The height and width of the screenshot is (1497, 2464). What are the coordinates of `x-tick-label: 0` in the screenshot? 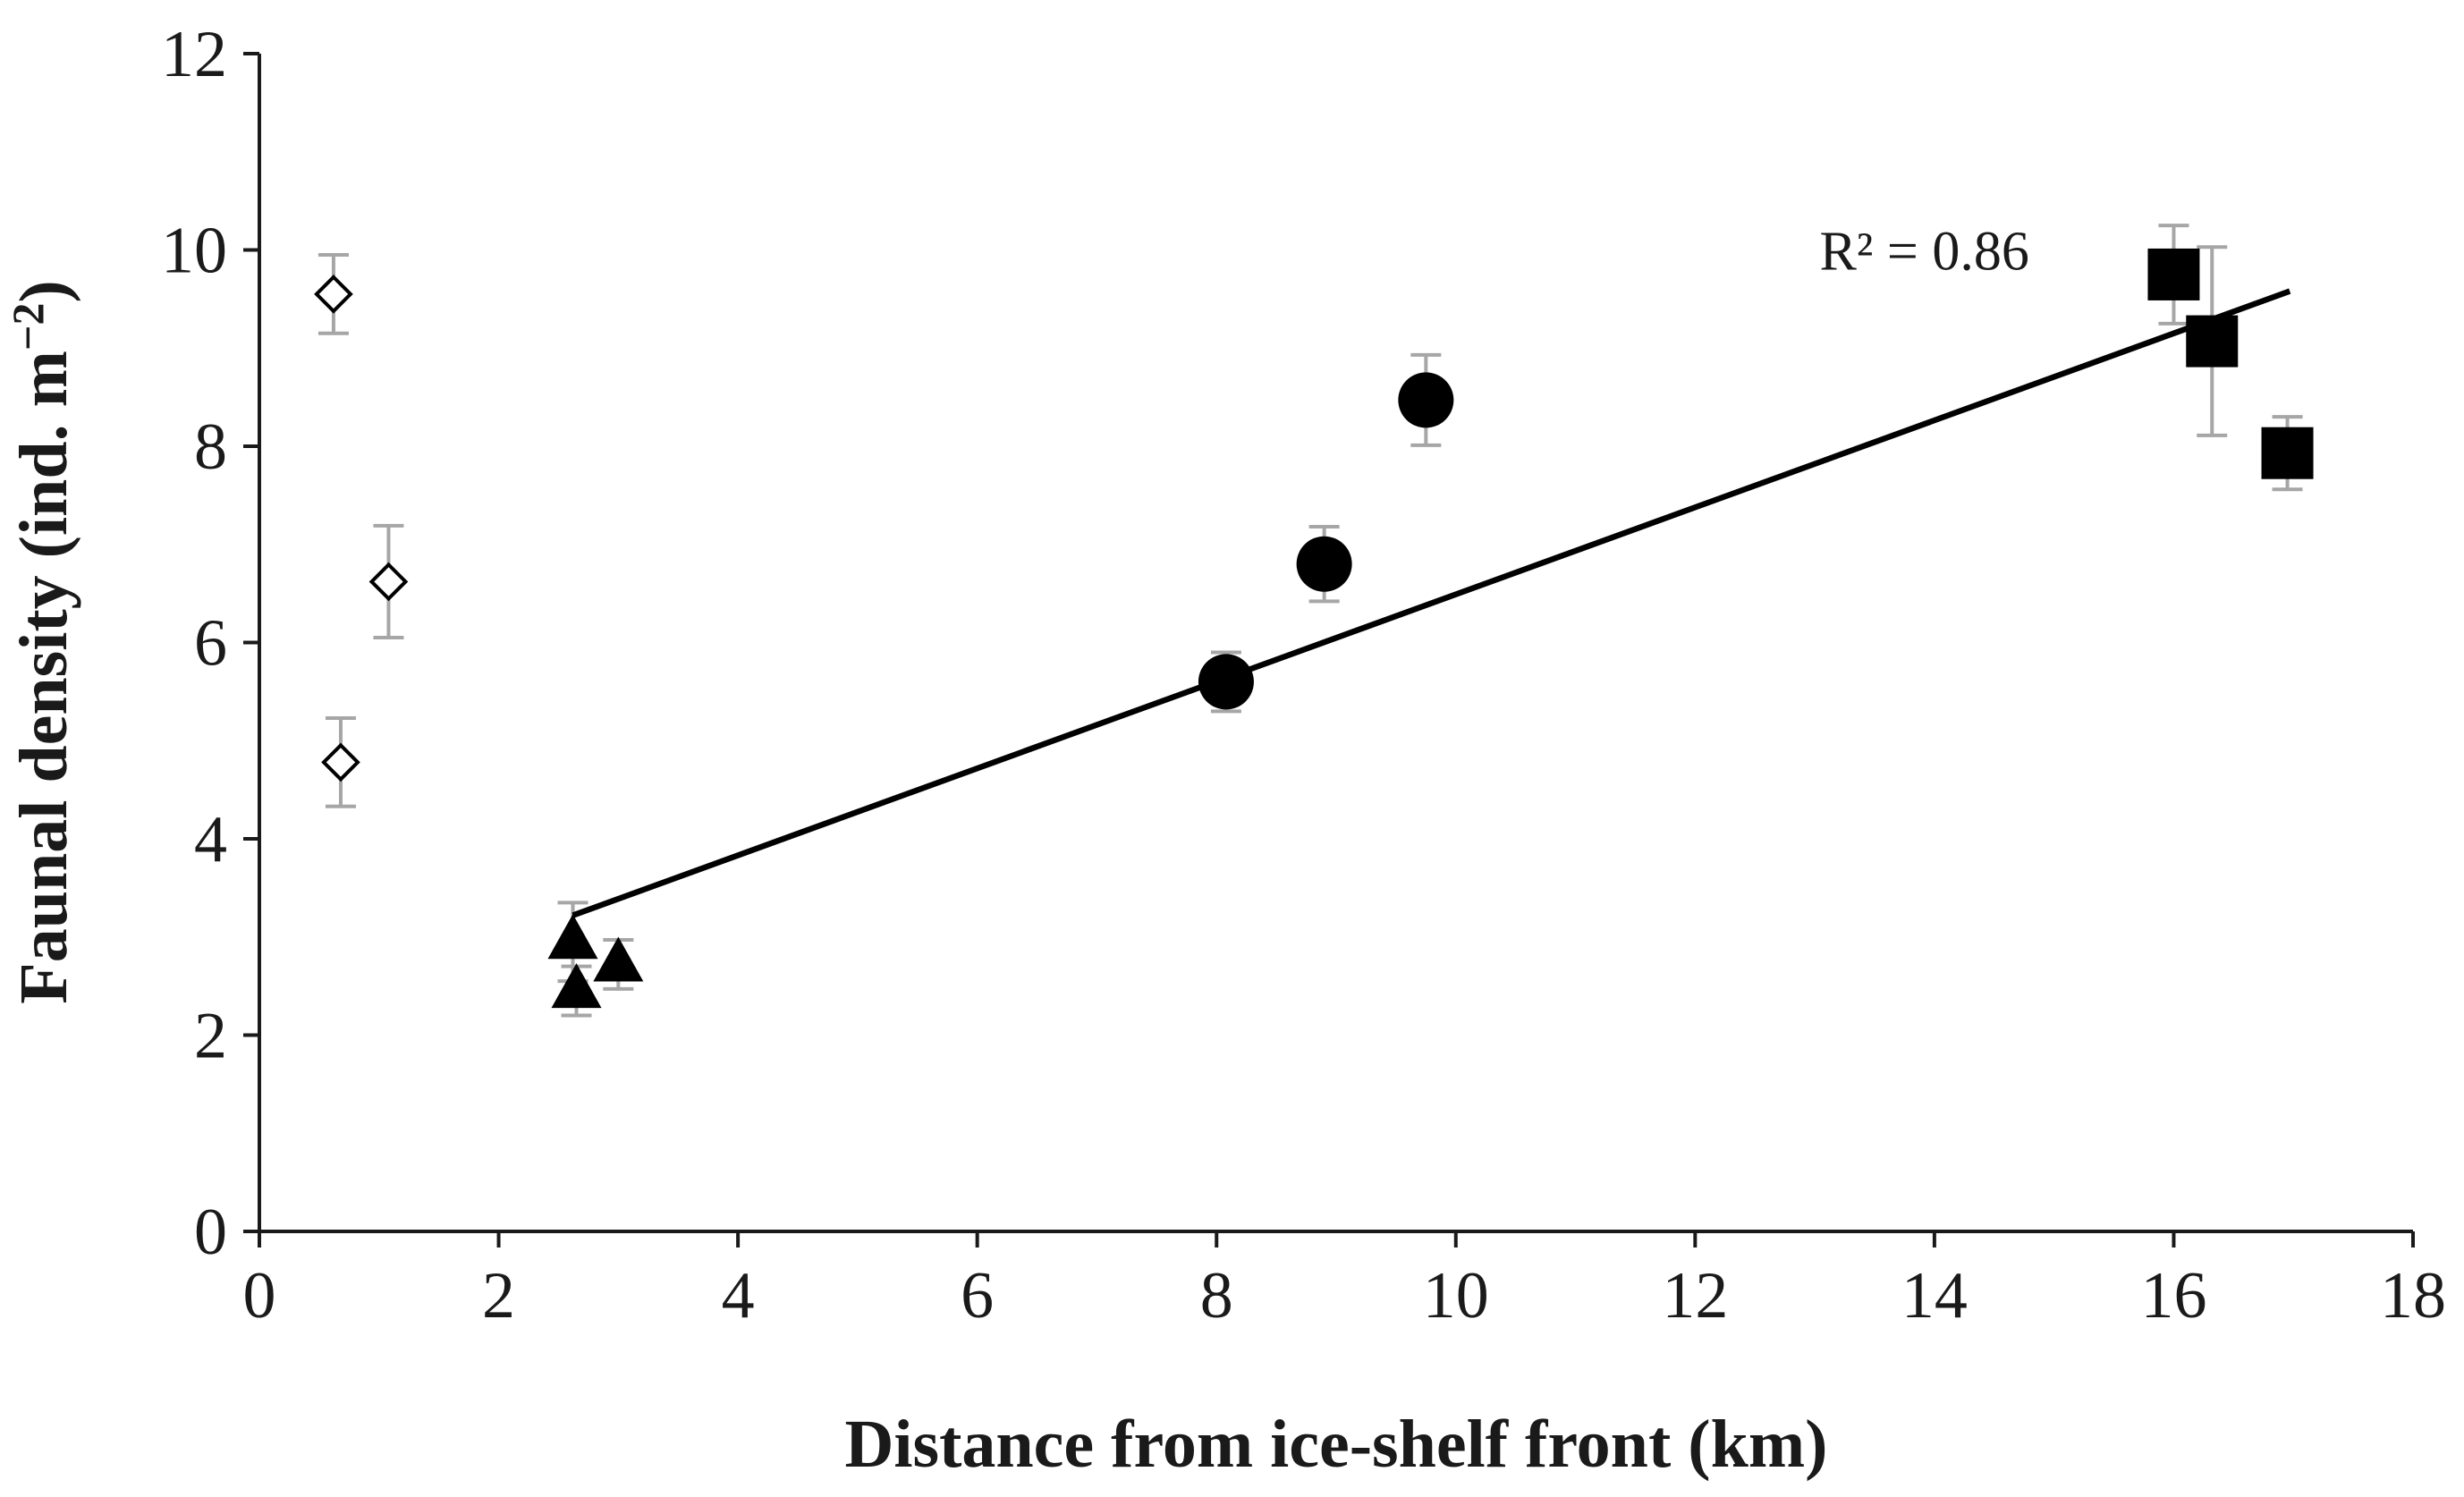 It's located at (259, 1295).